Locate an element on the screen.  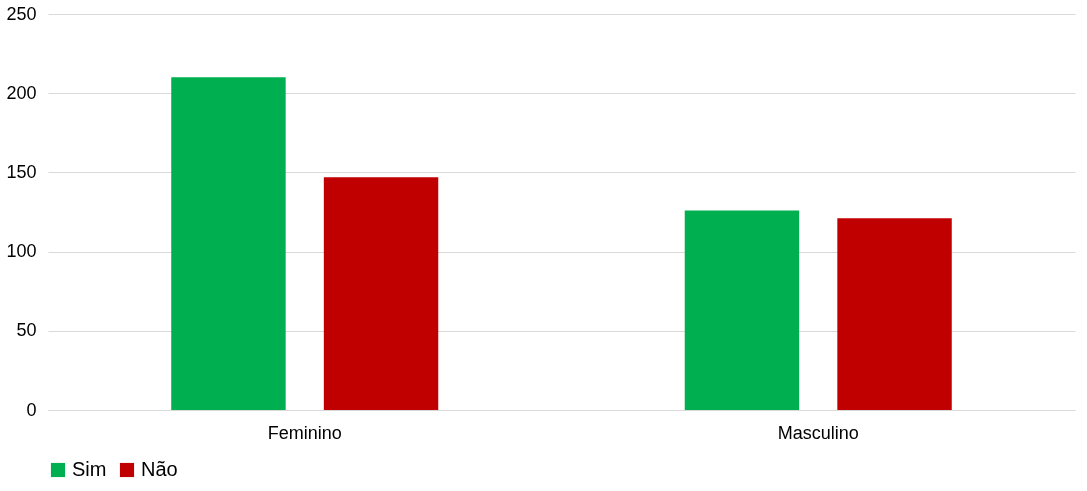
x-tick-label: Masculino is located at coordinates (818, 432).